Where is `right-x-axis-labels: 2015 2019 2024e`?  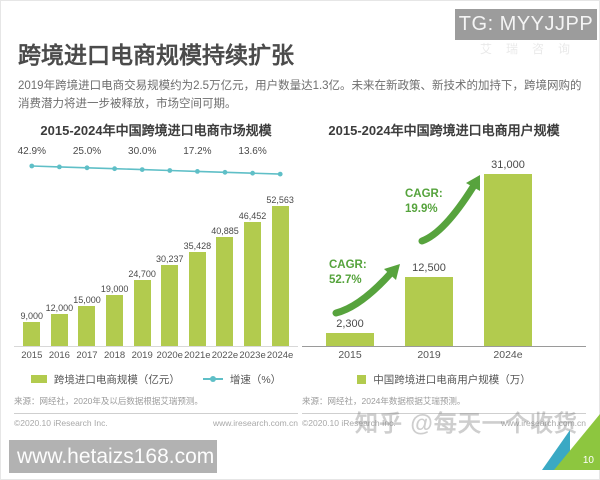 right-x-axis-labels: 2015 2019 2024e is located at coordinates (444, 355).